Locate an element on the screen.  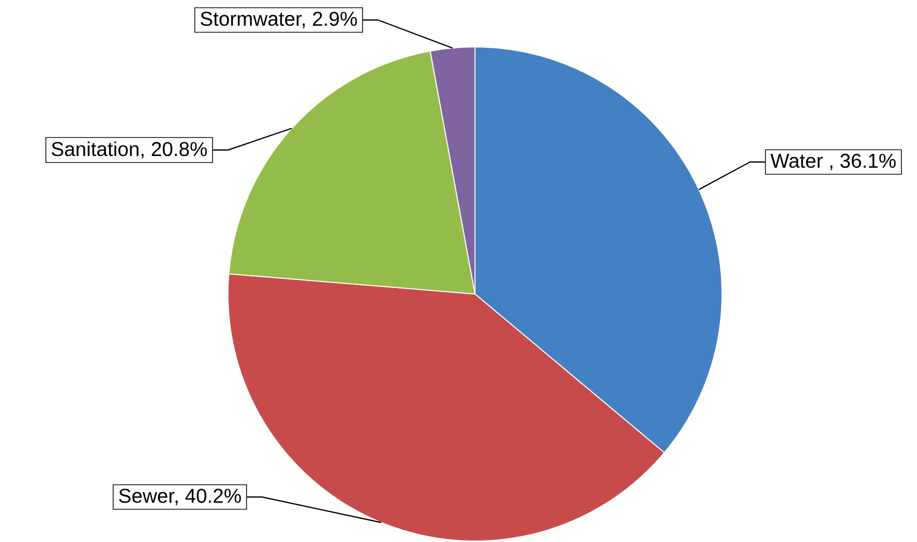
slice-label: Sewer, 40.2% is located at coordinates (180, 497).